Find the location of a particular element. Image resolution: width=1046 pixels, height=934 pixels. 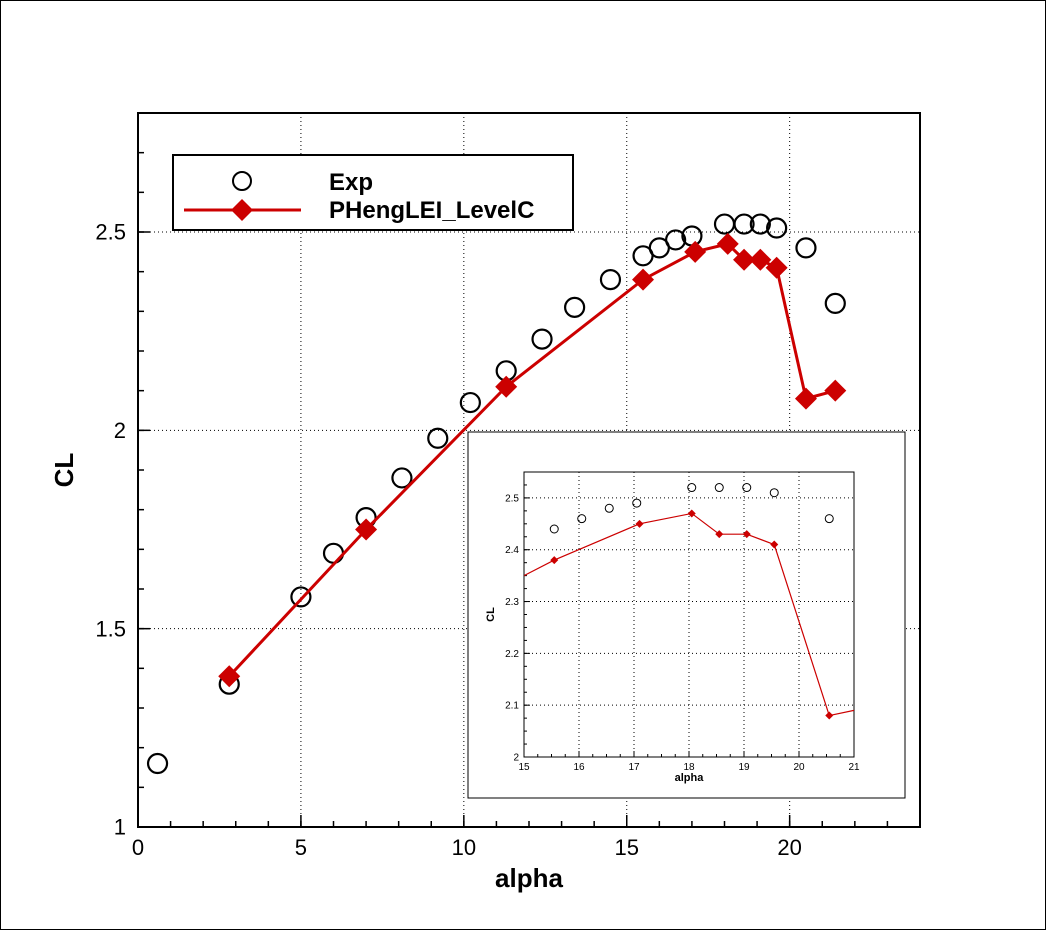

inset-ticks: 15 16 17 18 19 20 21 2 2.1 2.2 2.3 2.4 2.5 is located at coordinates (682, 622).